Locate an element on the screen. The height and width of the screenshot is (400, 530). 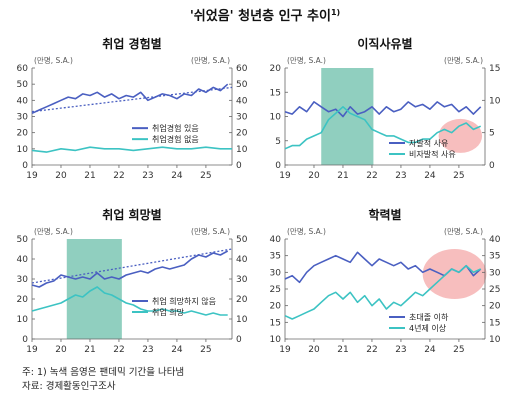
y-tick-label-right: 60 is located at coordinates (242, 69).